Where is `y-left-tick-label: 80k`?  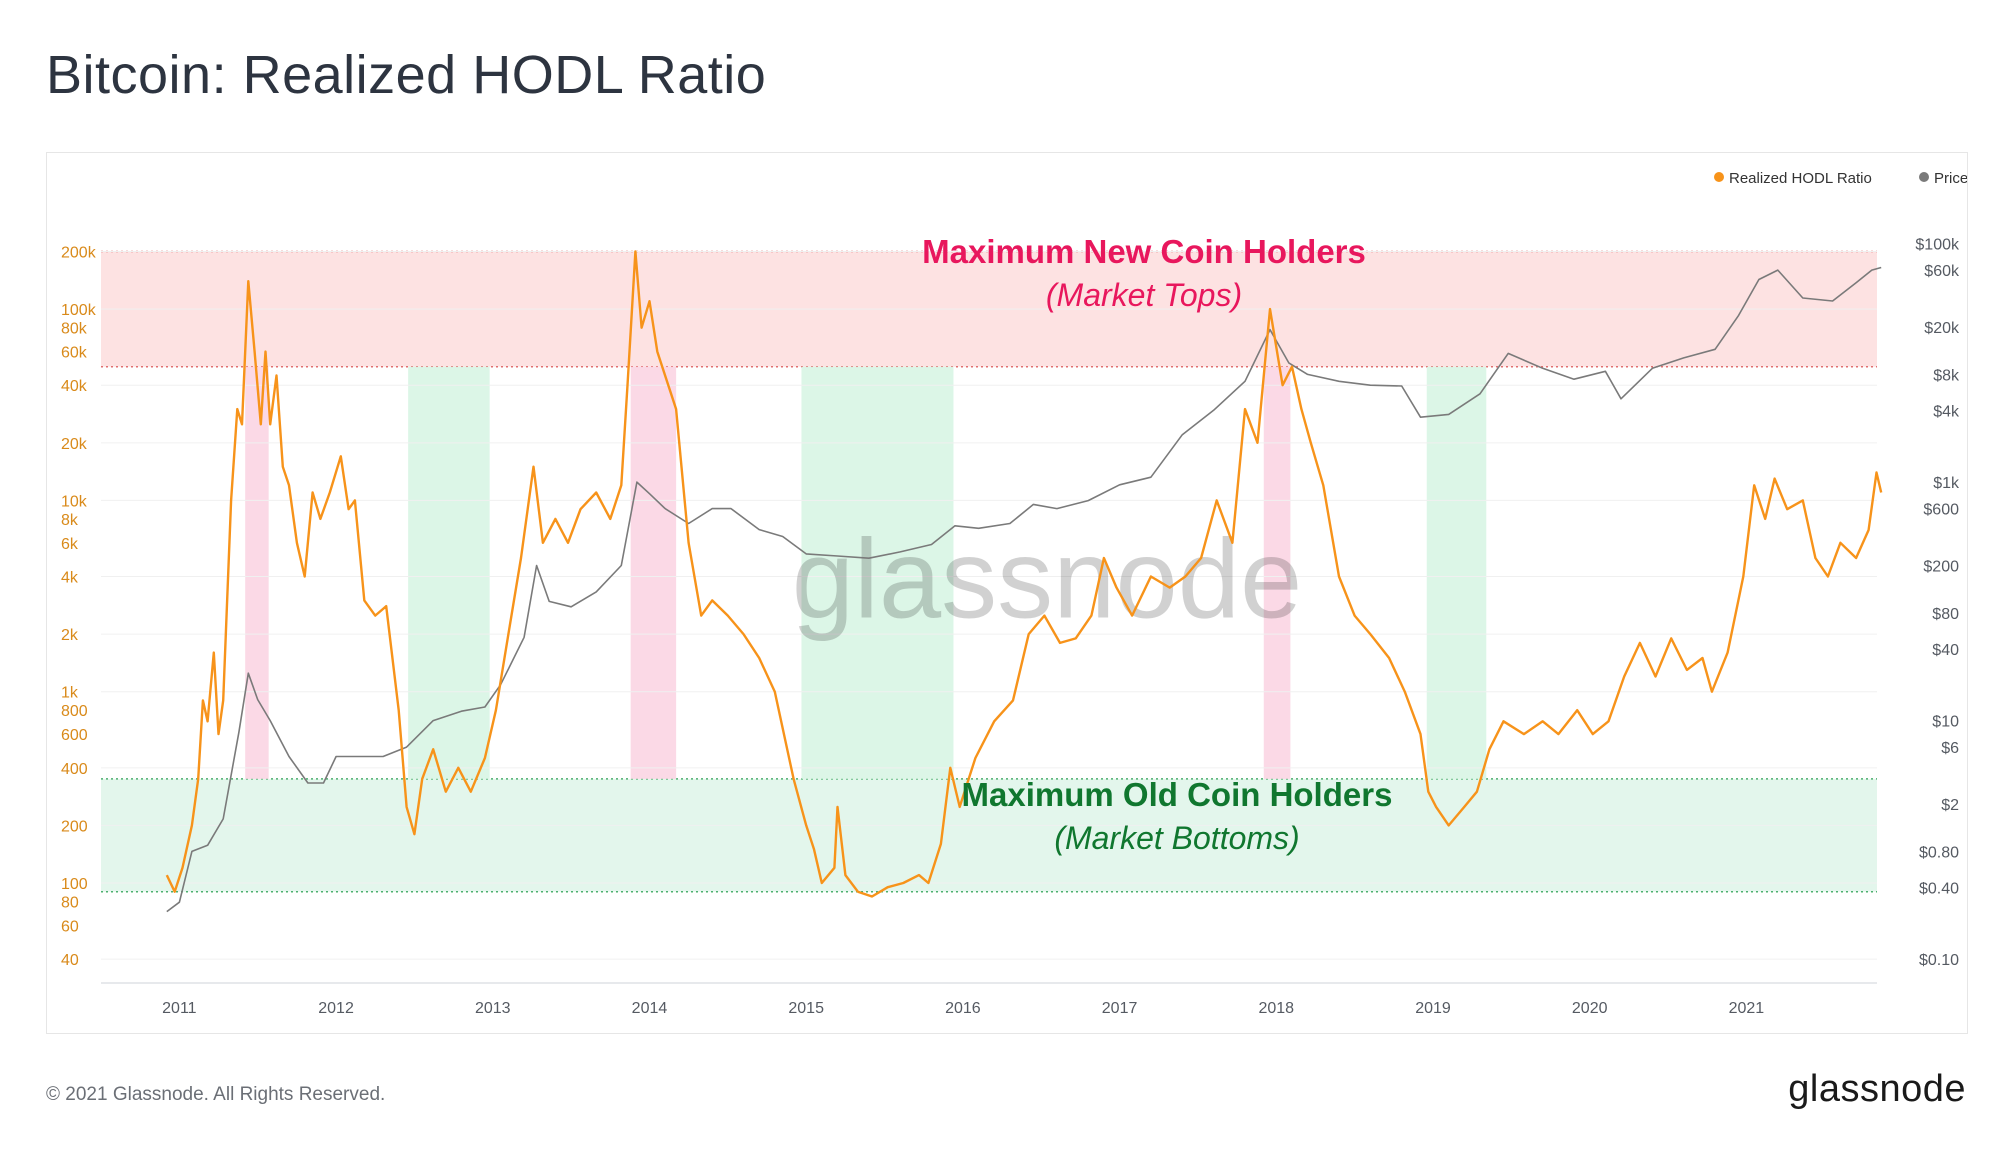 y-left-tick-label: 80k is located at coordinates (74, 329).